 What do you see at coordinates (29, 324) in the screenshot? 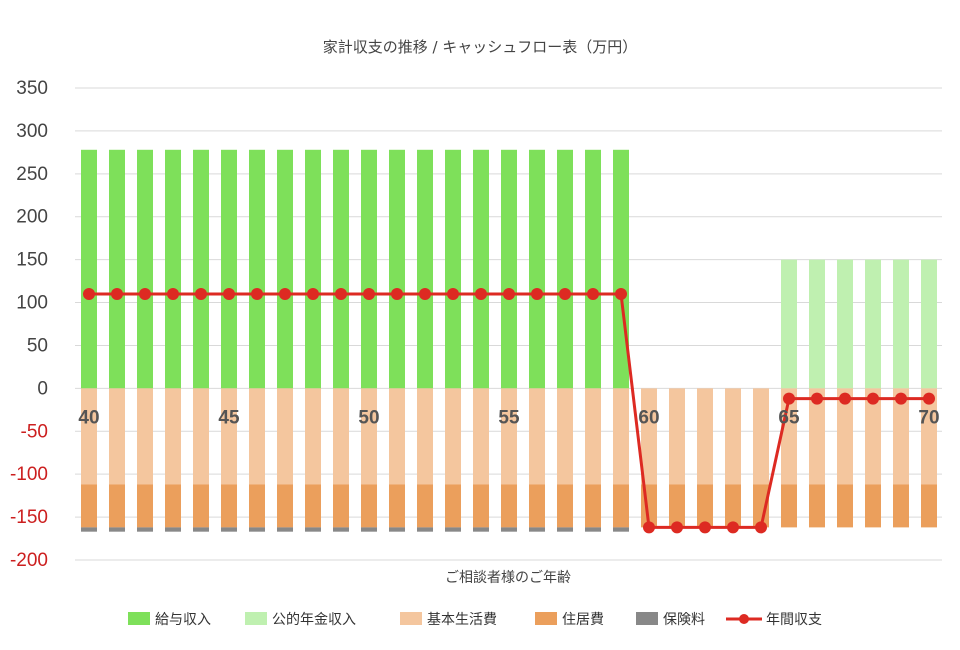
I see `y-axis-ticks: 350 300 250 200 150 100 50 0 -50 -100 -150 -200` at bounding box center [29, 324].